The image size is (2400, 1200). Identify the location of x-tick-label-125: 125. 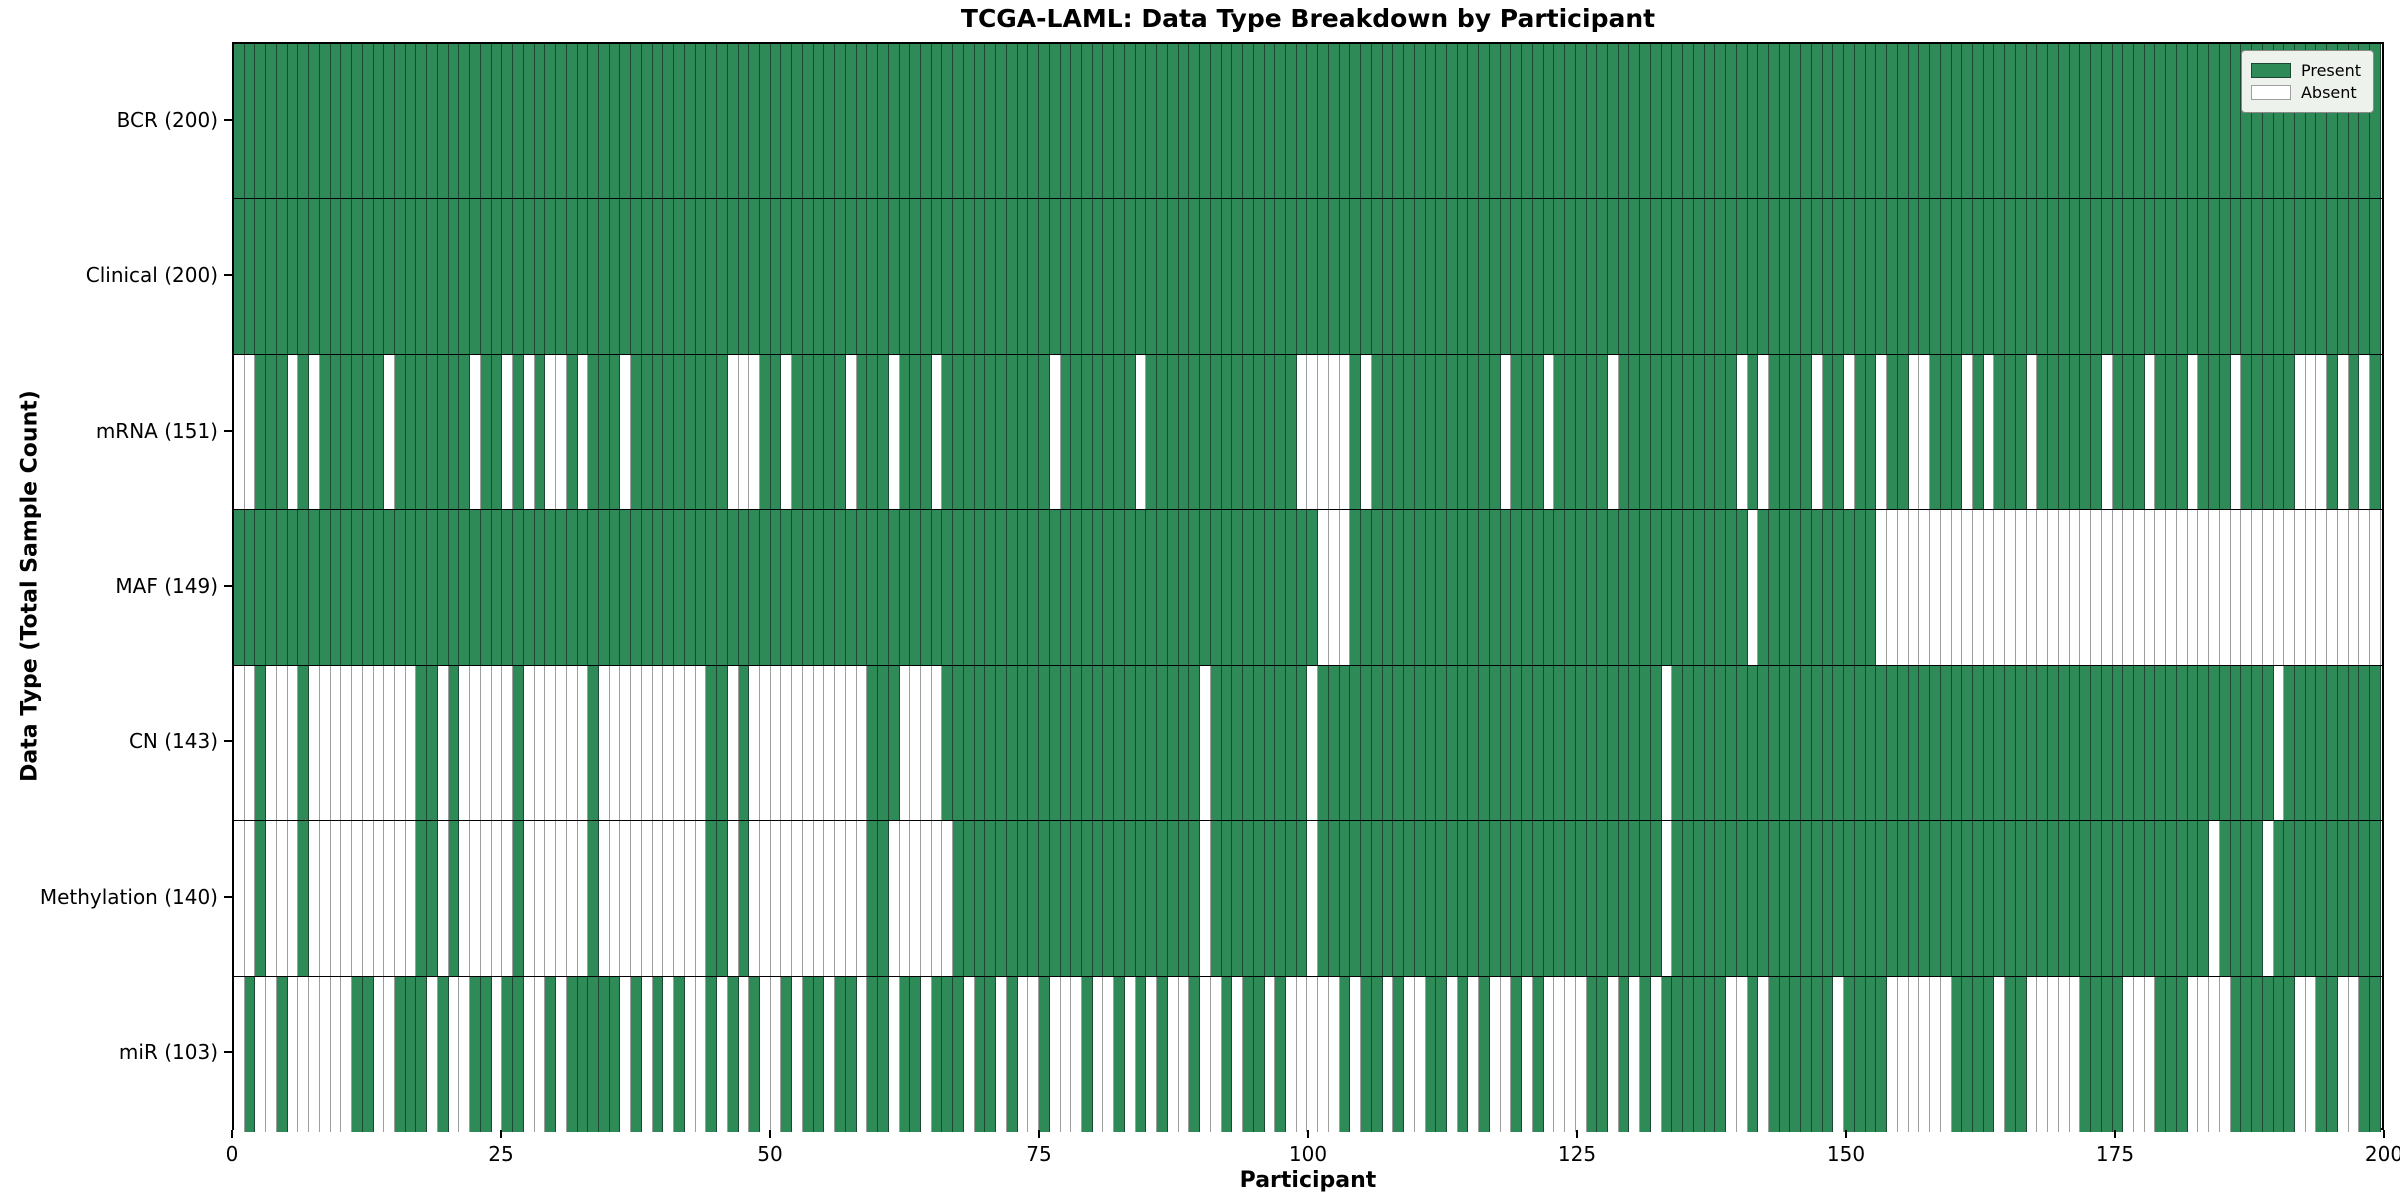
(1577, 1154).